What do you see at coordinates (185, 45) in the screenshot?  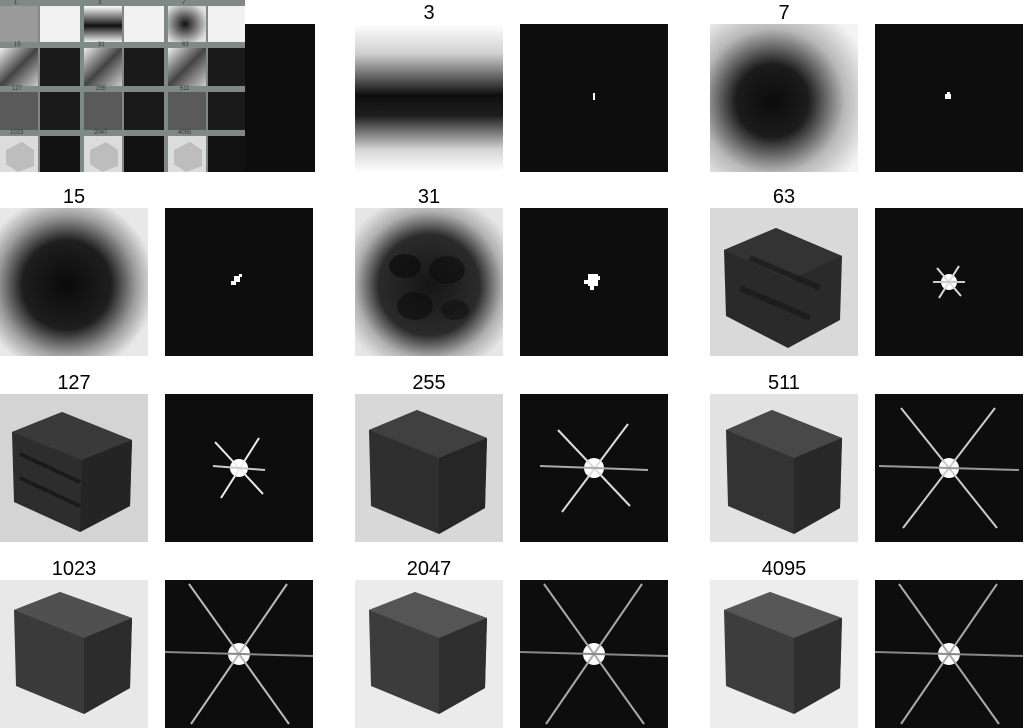 I see `thumbnail-label: 63` at bounding box center [185, 45].